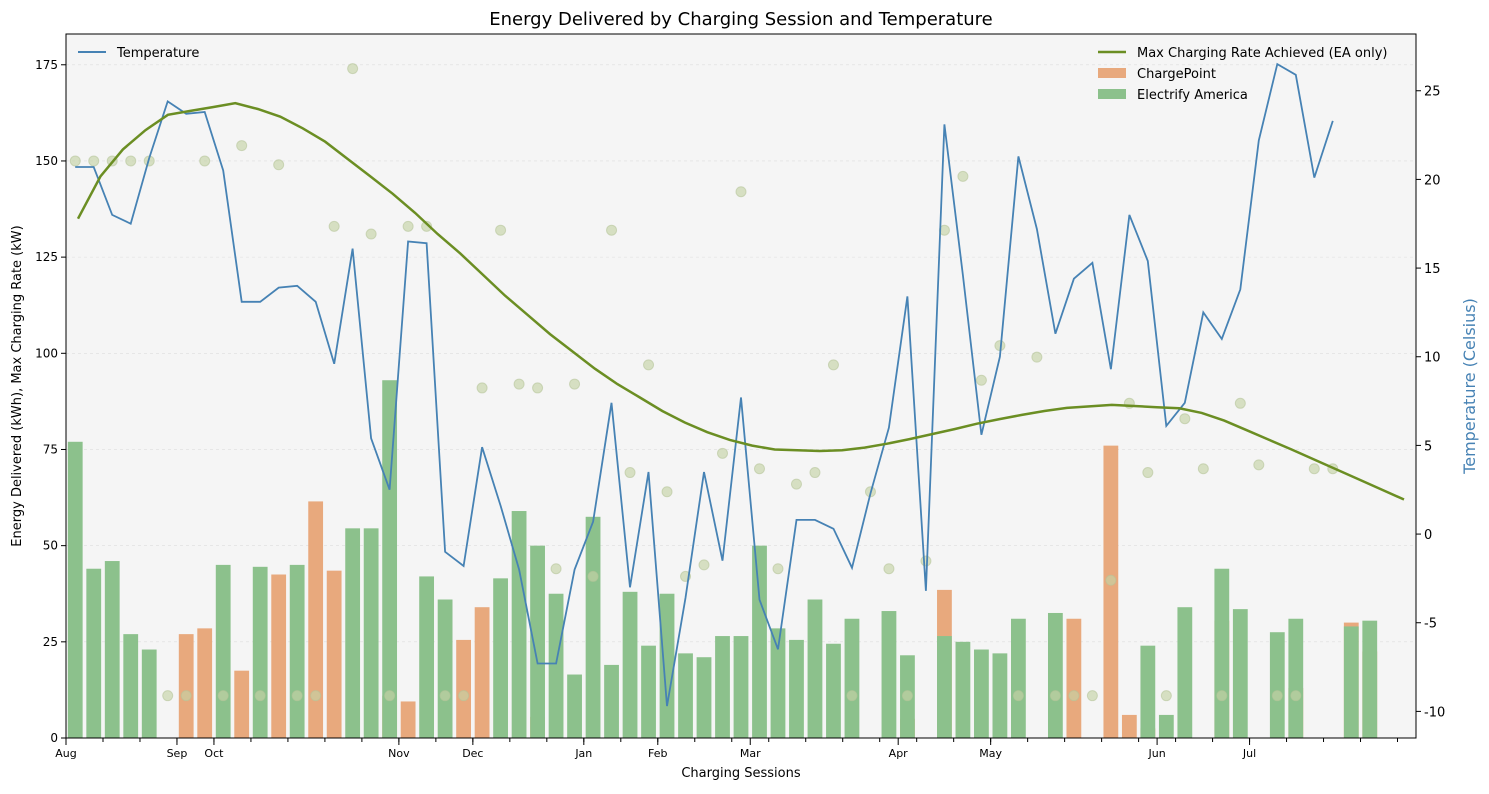  What do you see at coordinates (1428, 535) in the screenshot?
I see `y-tick-label-right: 0` at bounding box center [1428, 535].